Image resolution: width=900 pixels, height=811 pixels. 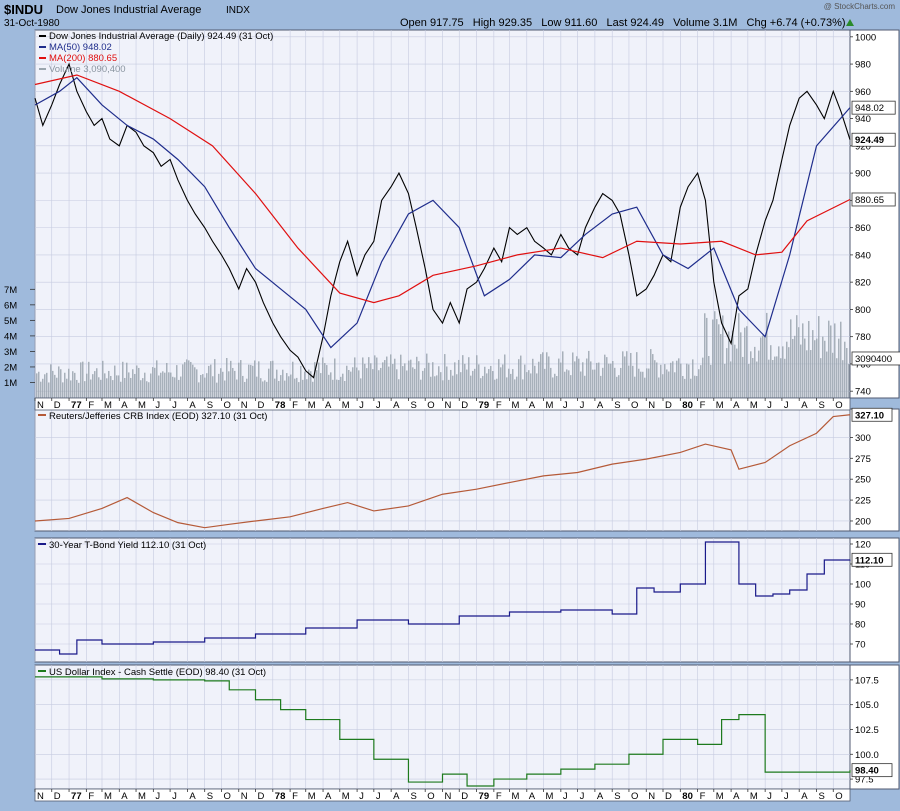 I want to click on y-tick-label: 275, so click(x=863, y=459).